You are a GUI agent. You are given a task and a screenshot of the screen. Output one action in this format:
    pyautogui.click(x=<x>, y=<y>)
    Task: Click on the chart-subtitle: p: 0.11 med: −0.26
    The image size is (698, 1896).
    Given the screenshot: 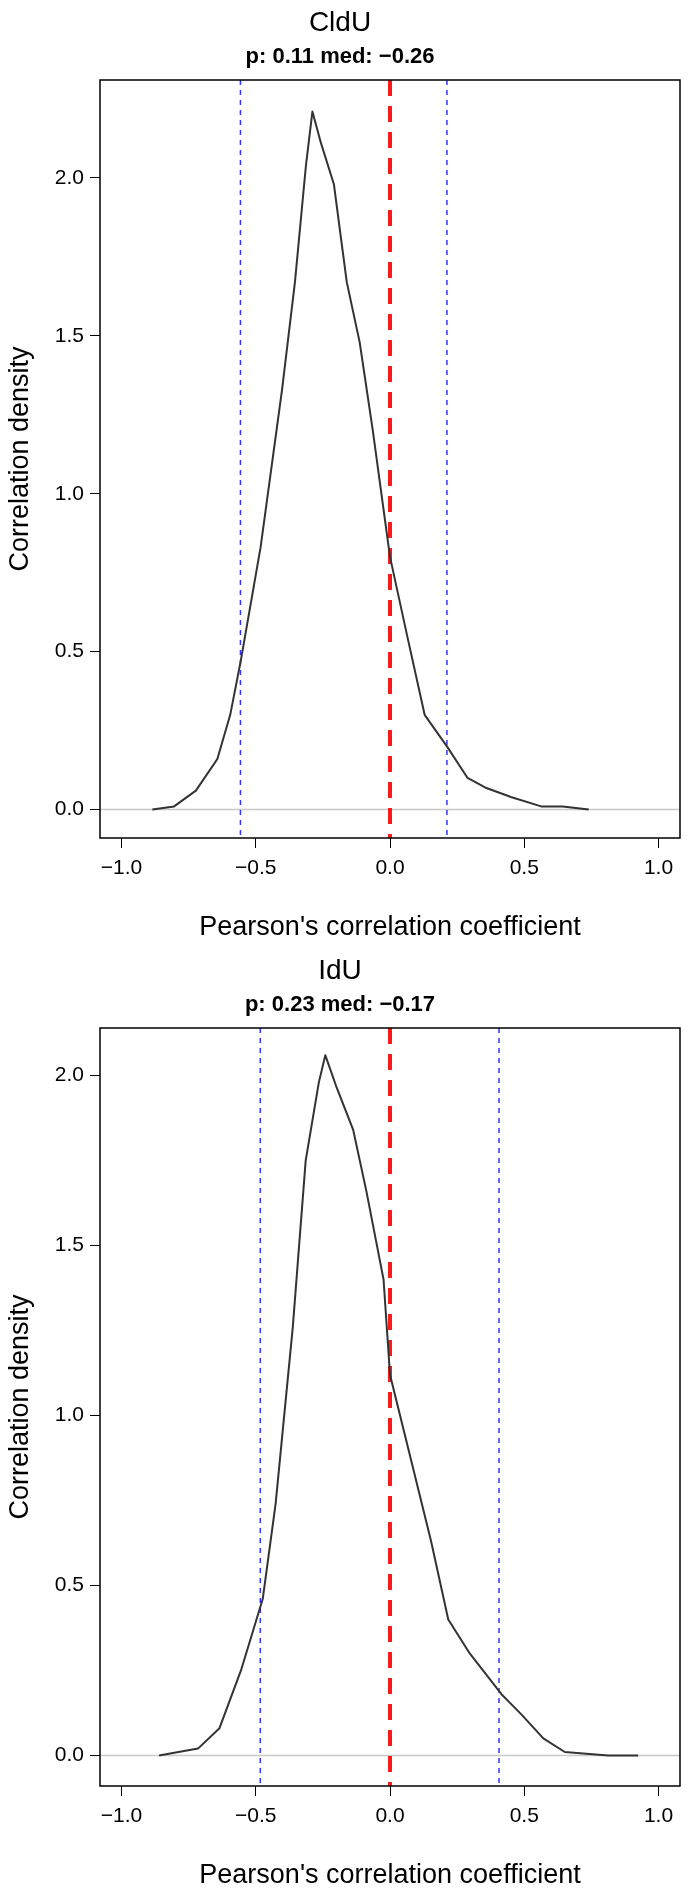 What is the action you would take?
    pyautogui.click(x=340, y=55)
    